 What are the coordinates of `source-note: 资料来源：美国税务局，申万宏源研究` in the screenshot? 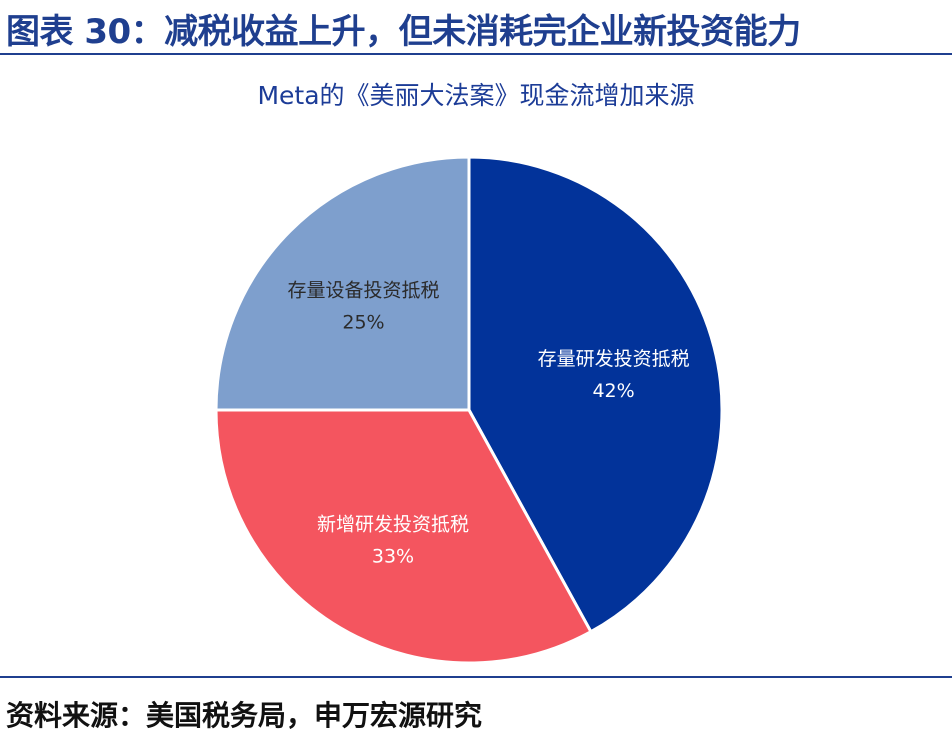 It's located at (244, 715).